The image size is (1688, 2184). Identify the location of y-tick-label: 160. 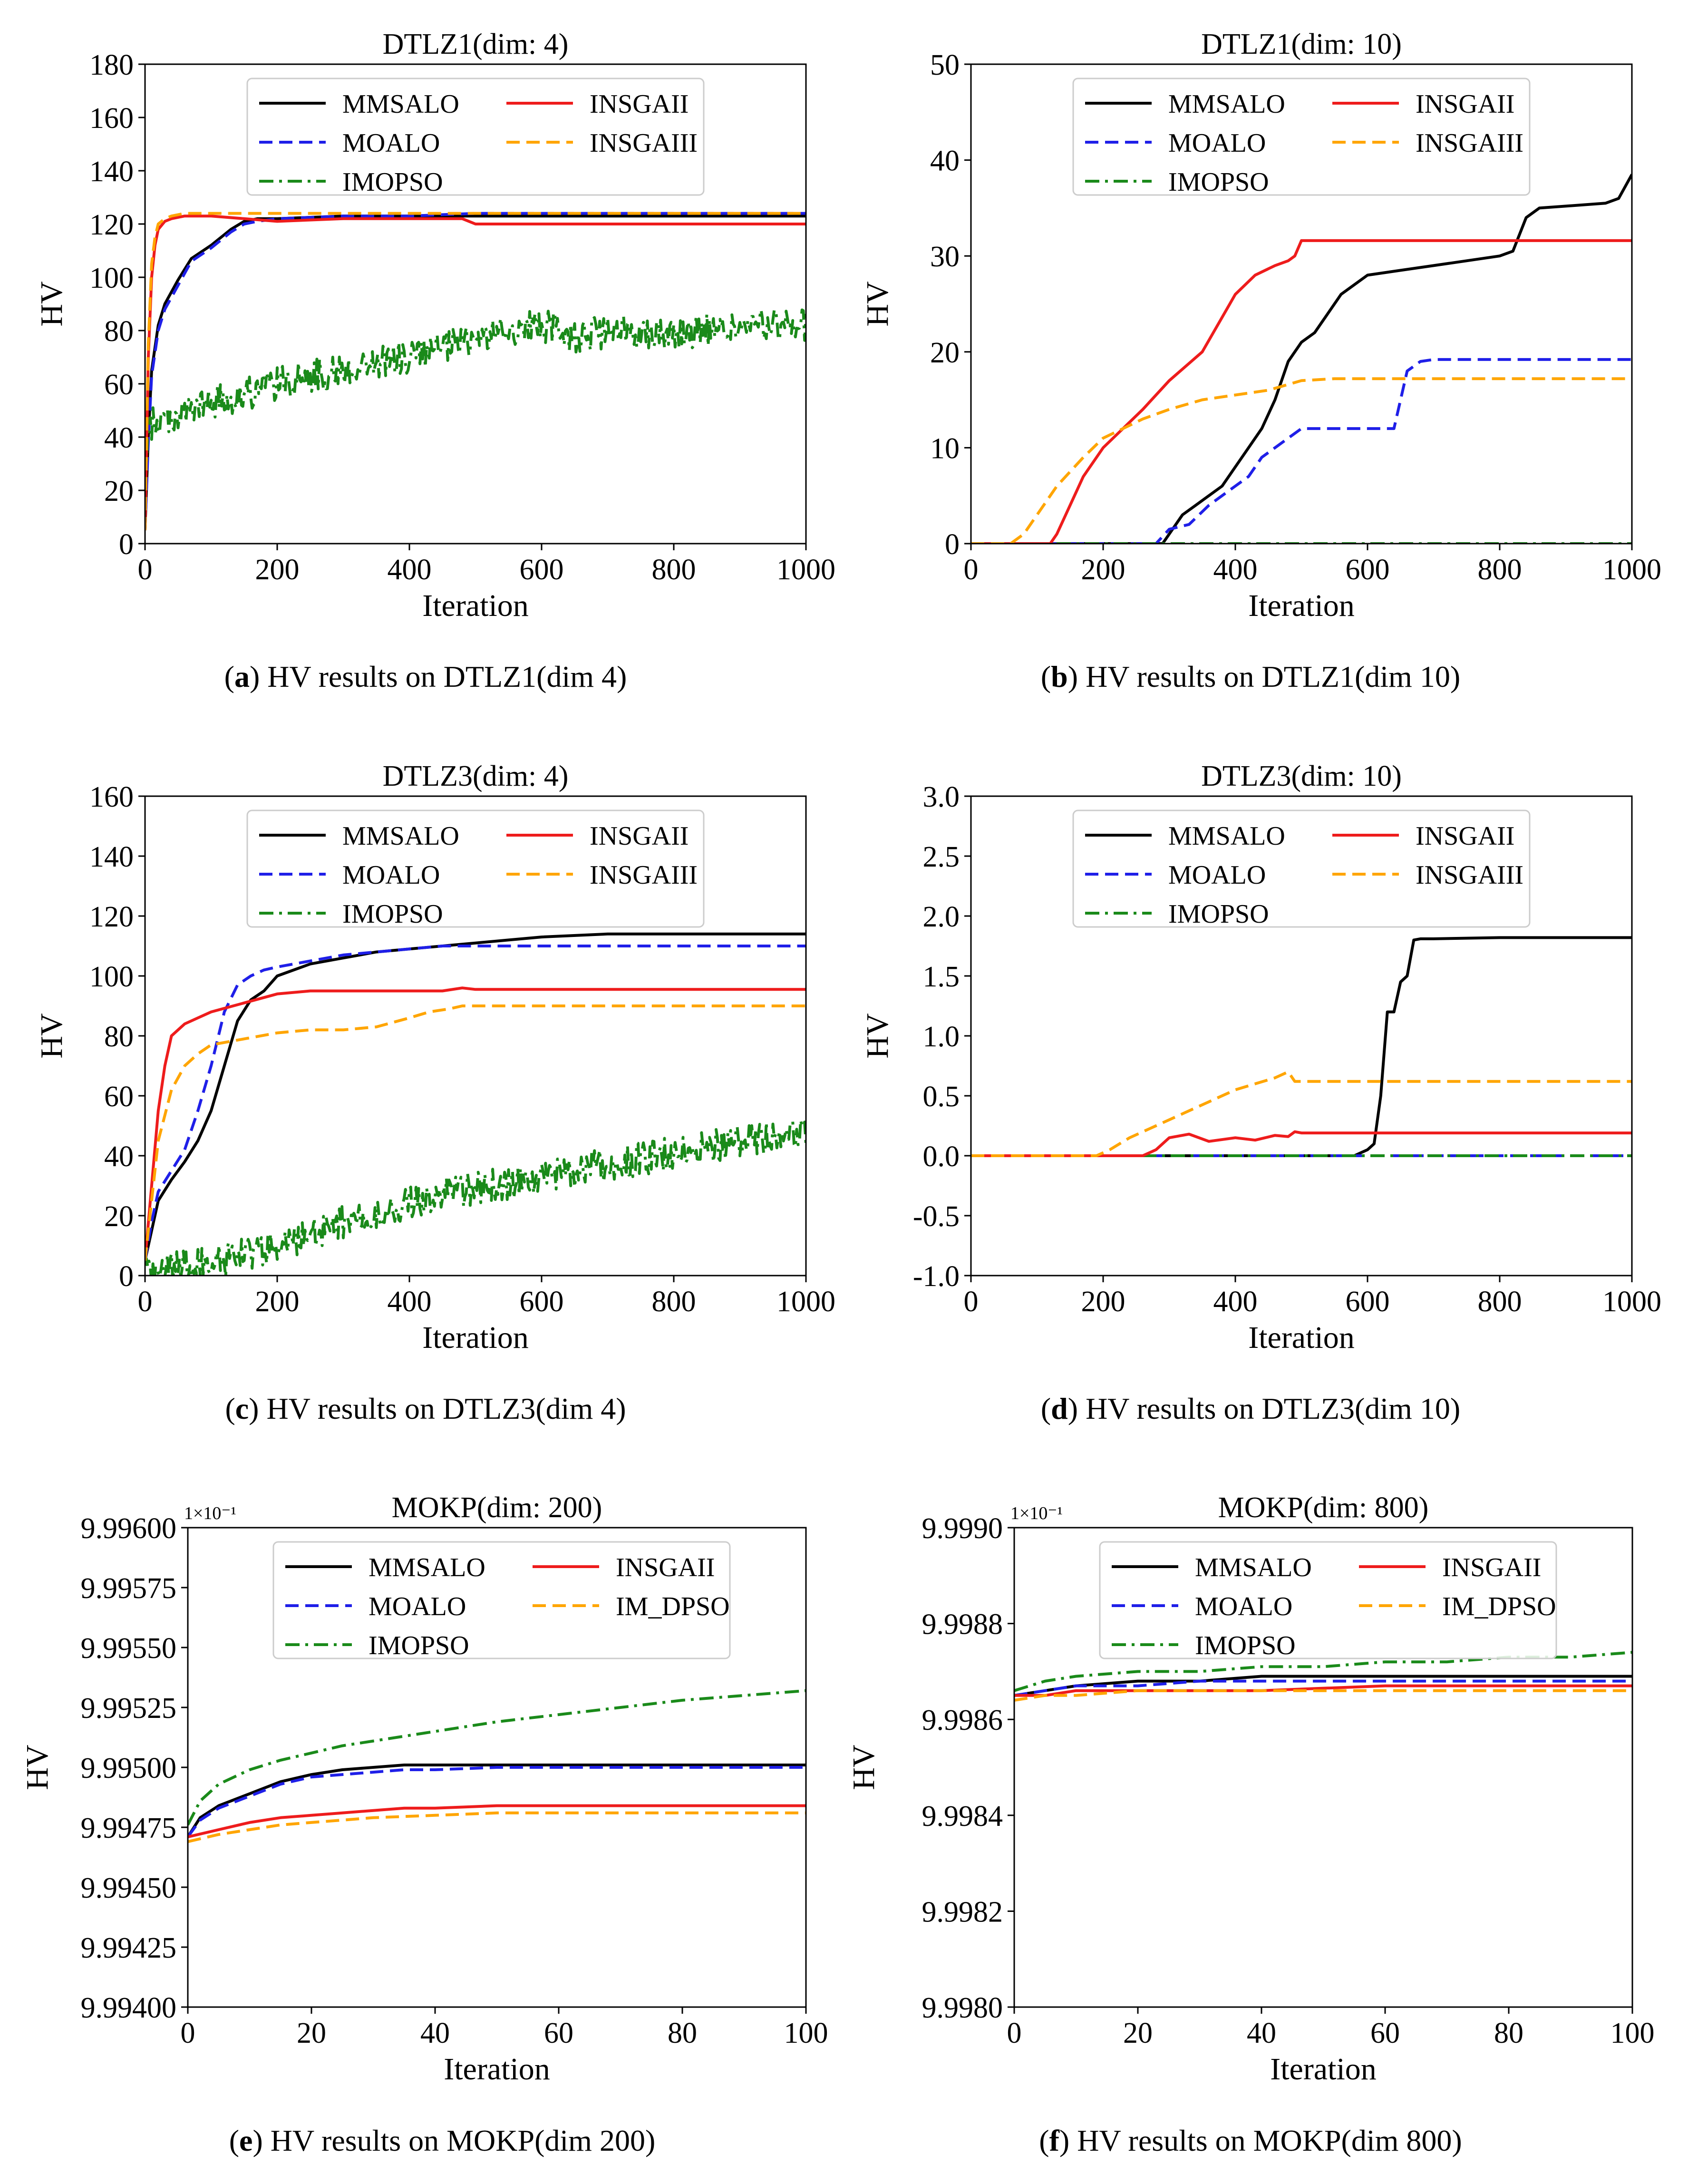
(111, 118).